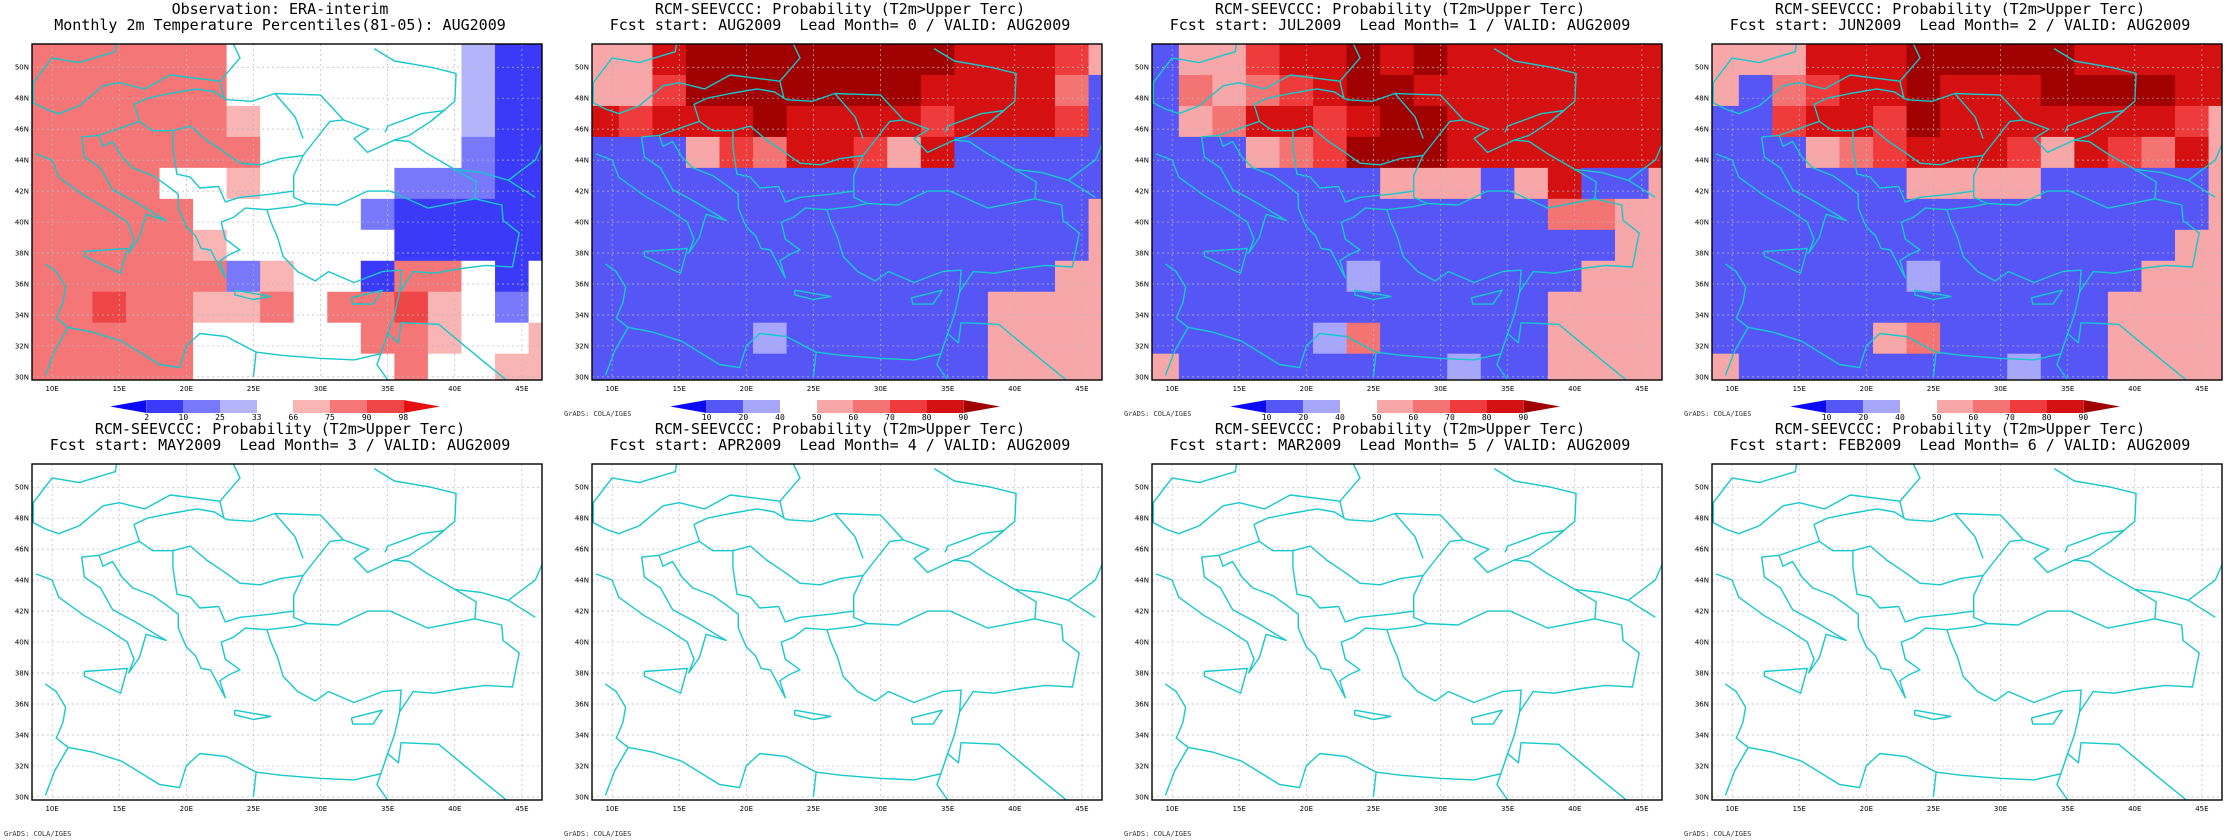 Image resolution: width=2240 pixels, height=840 pixels. What do you see at coordinates (1955, 411) in the screenshot?
I see `colorbar: 10 20 40 50 60 70 80 90` at bounding box center [1955, 411].